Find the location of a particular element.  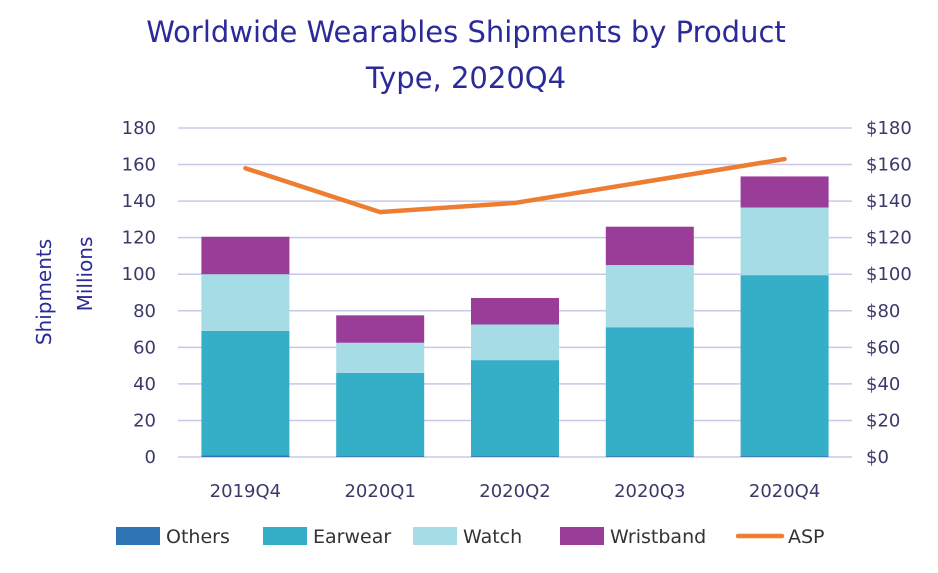

bar-watch-2019q4 is located at coordinates (245, 302).